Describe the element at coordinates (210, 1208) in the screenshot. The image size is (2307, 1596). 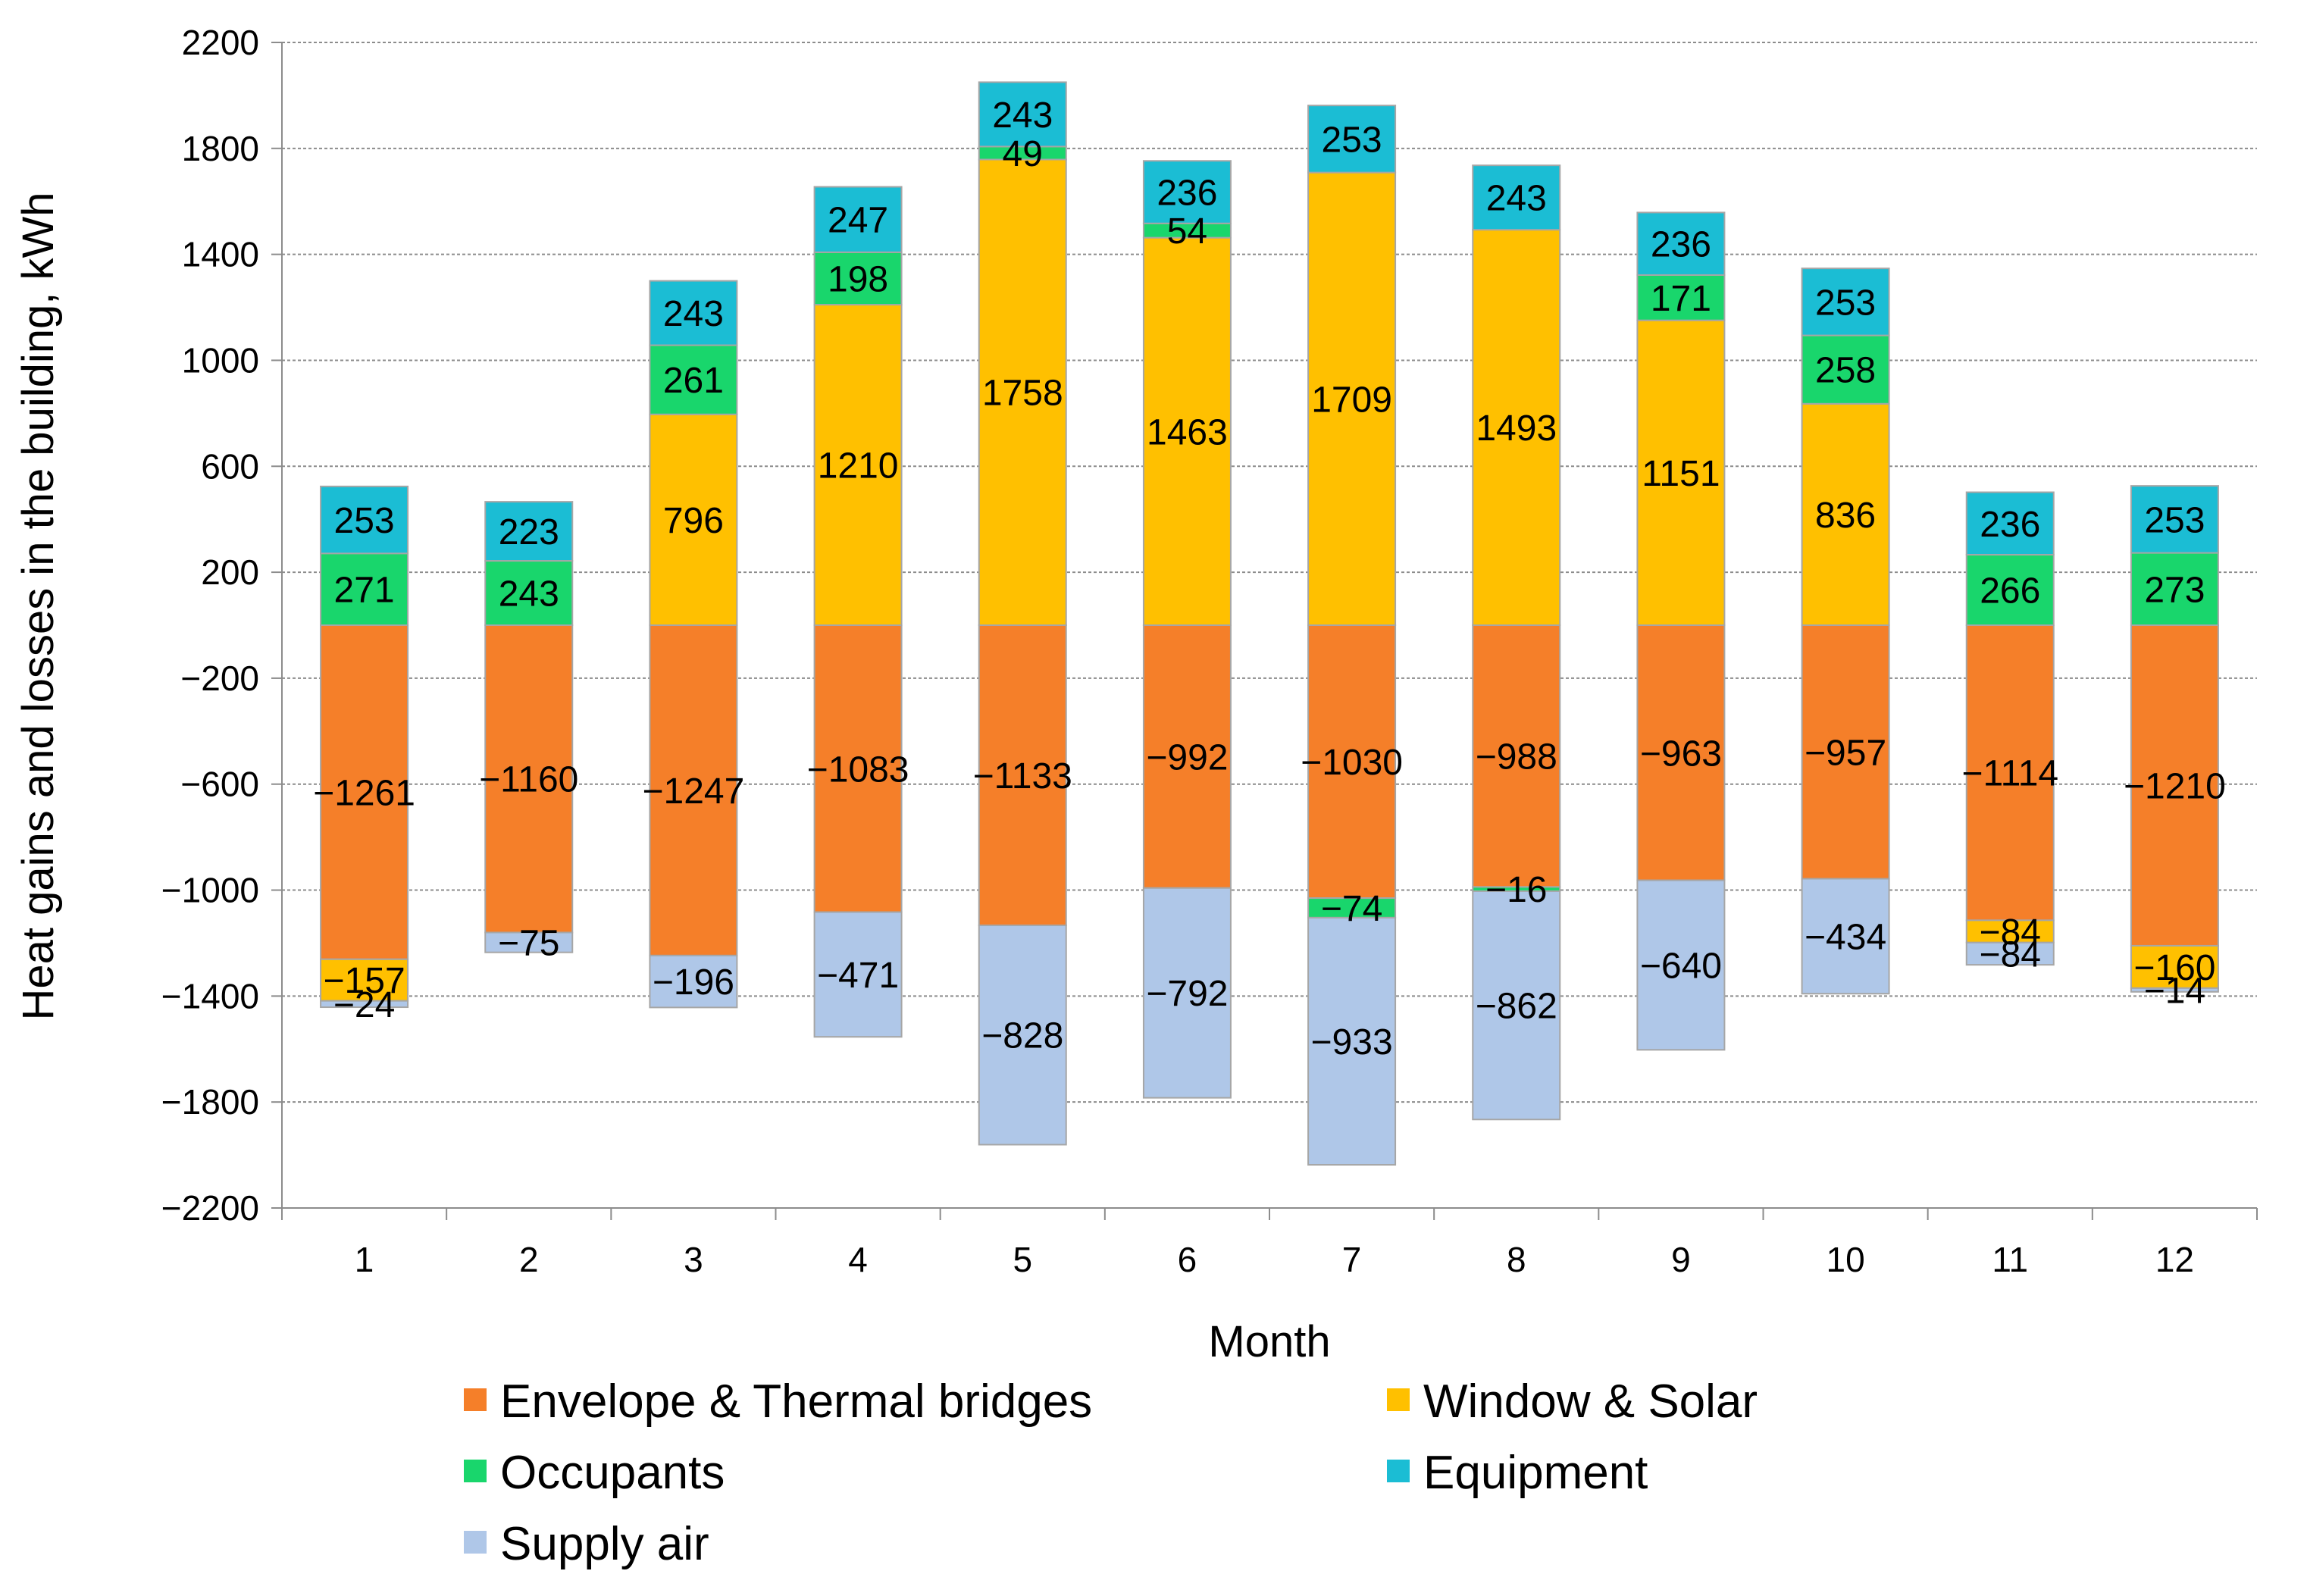
I see `y-tick-label: −2200` at that location.